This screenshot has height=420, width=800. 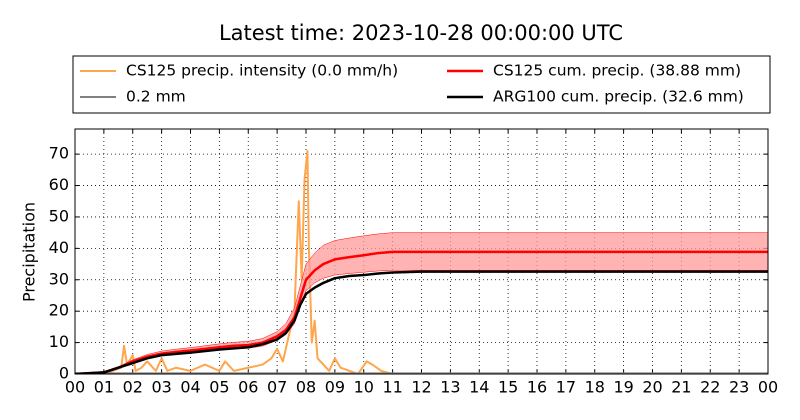 I want to click on y-tick-label: 30, so click(x=59, y=278).